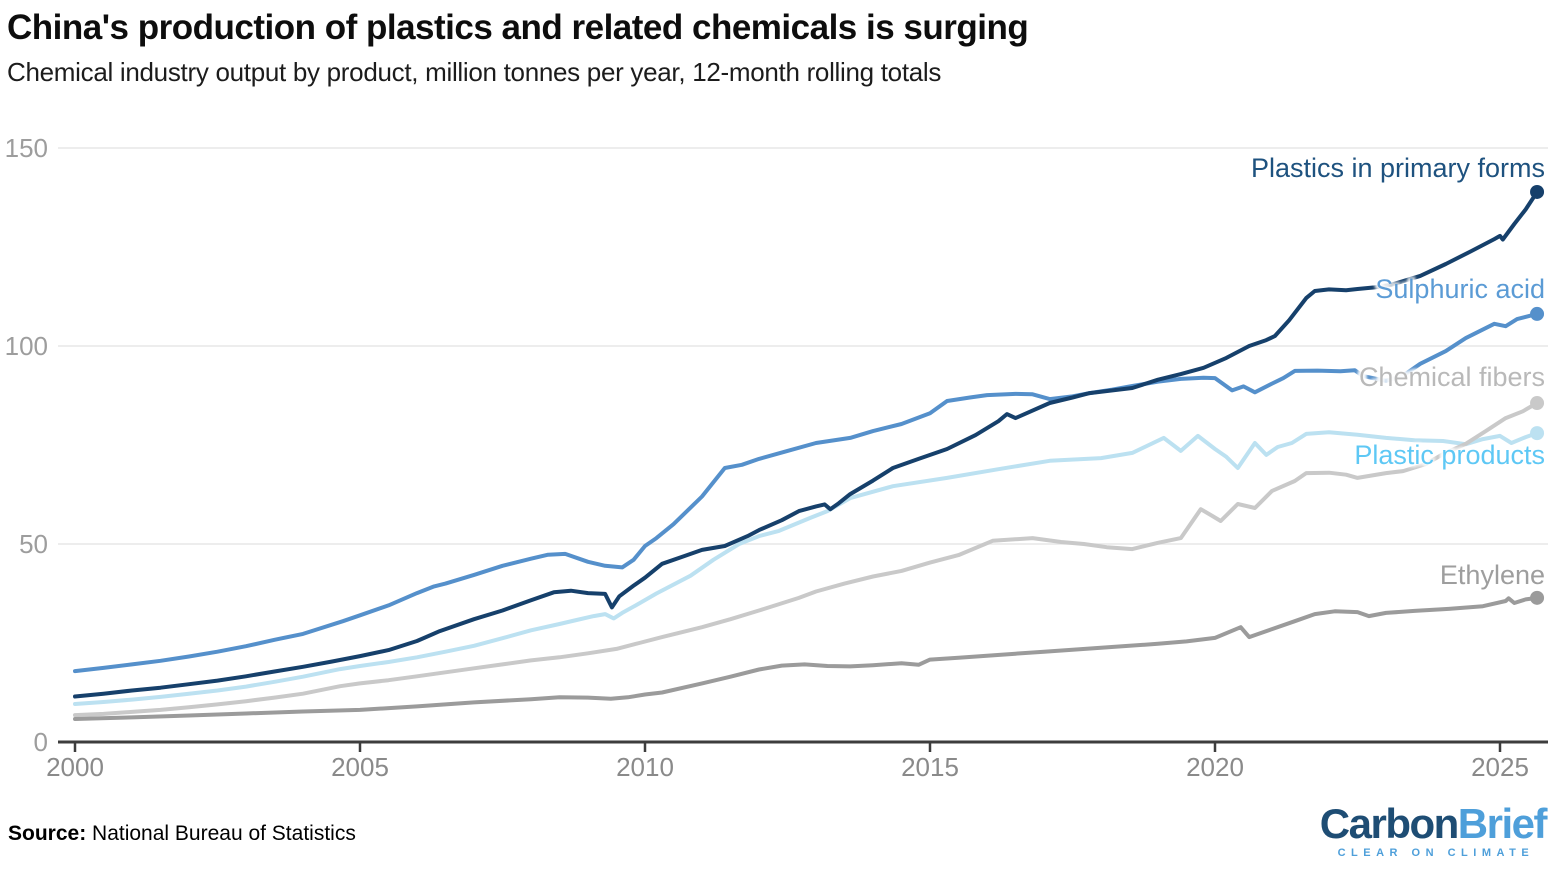 The image size is (1560, 878). What do you see at coordinates (26, 346) in the screenshot?
I see `y-tick-label-100: 100` at bounding box center [26, 346].